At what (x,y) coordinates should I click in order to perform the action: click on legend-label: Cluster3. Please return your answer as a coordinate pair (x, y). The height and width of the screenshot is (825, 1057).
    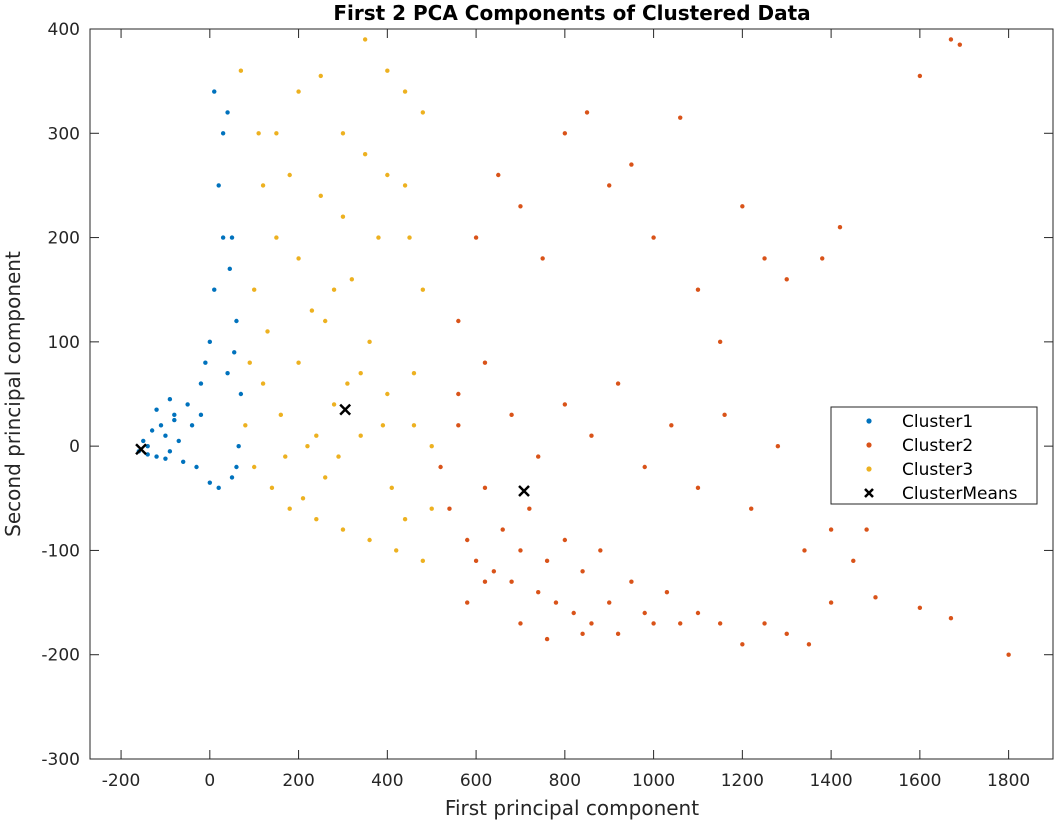
    Looking at the image, I should click on (937, 470).